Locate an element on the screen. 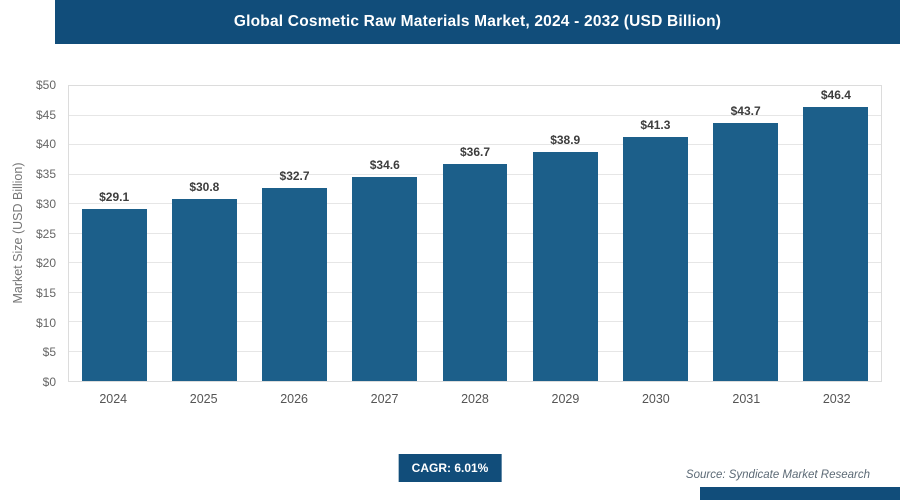 The width and height of the screenshot is (900, 500). bar-slot-2030: $41.3 is located at coordinates (655, 233).